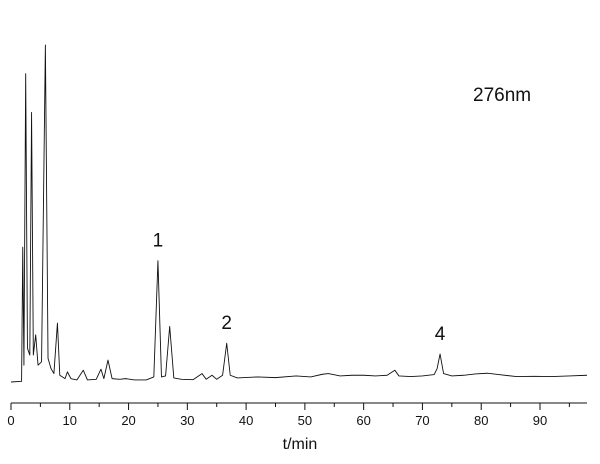  I want to click on x-tick-label: 50, so click(305, 420).